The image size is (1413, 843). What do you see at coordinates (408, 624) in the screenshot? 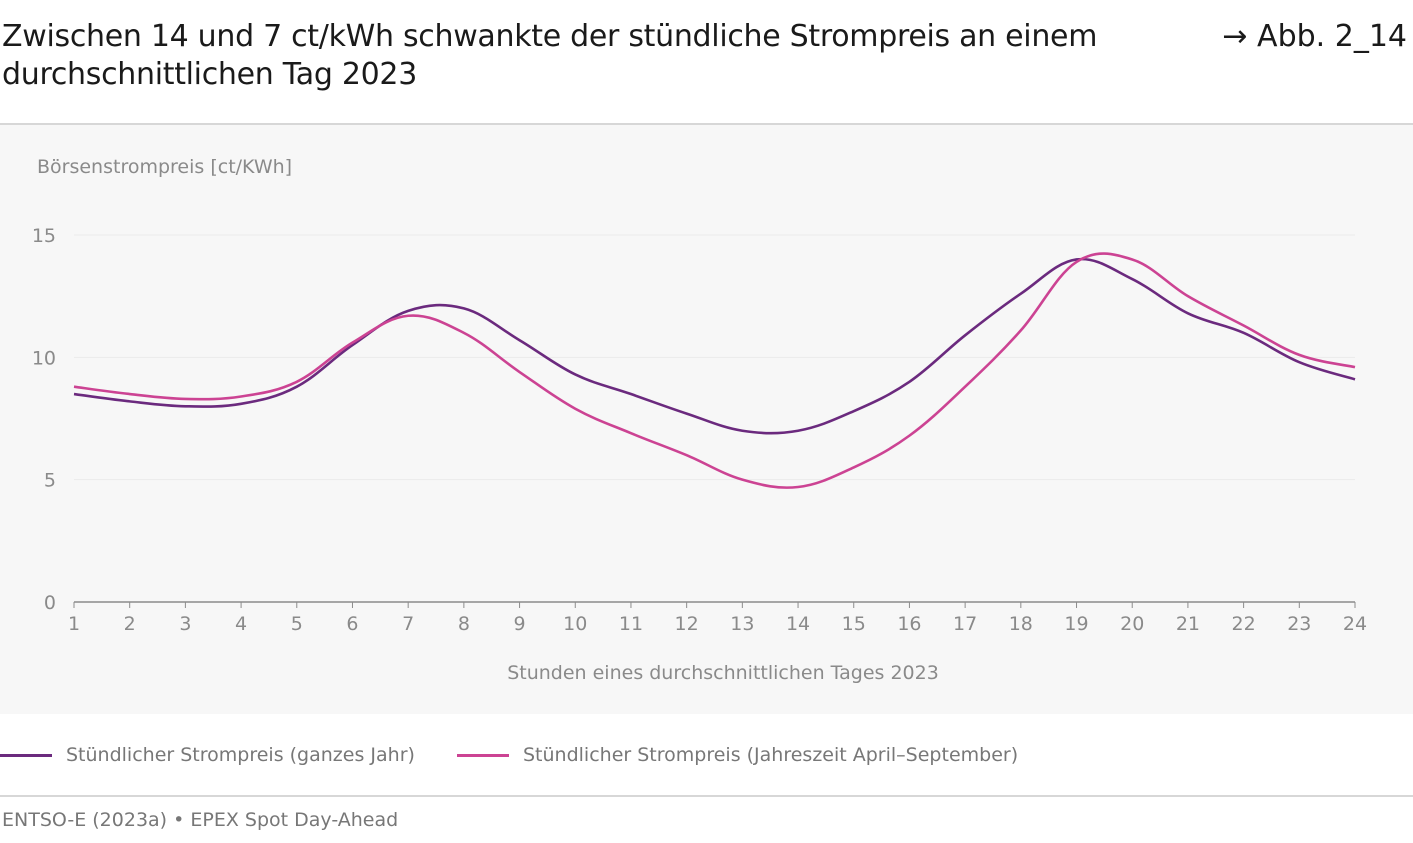
I see `x-tick-label: 7` at bounding box center [408, 624].